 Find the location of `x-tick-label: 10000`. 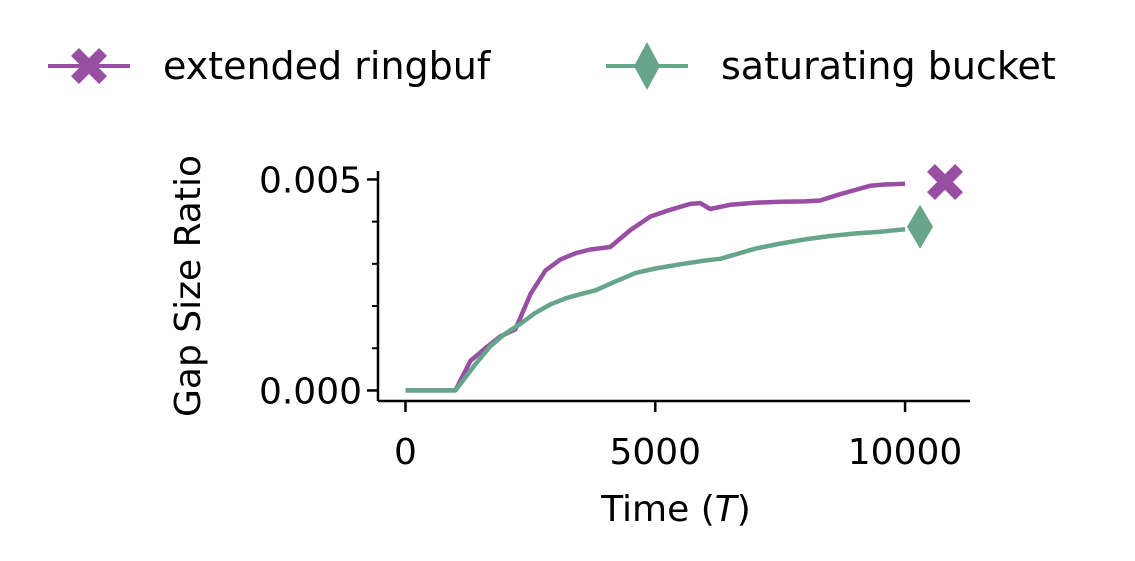

x-tick-label: 10000 is located at coordinates (905, 452).